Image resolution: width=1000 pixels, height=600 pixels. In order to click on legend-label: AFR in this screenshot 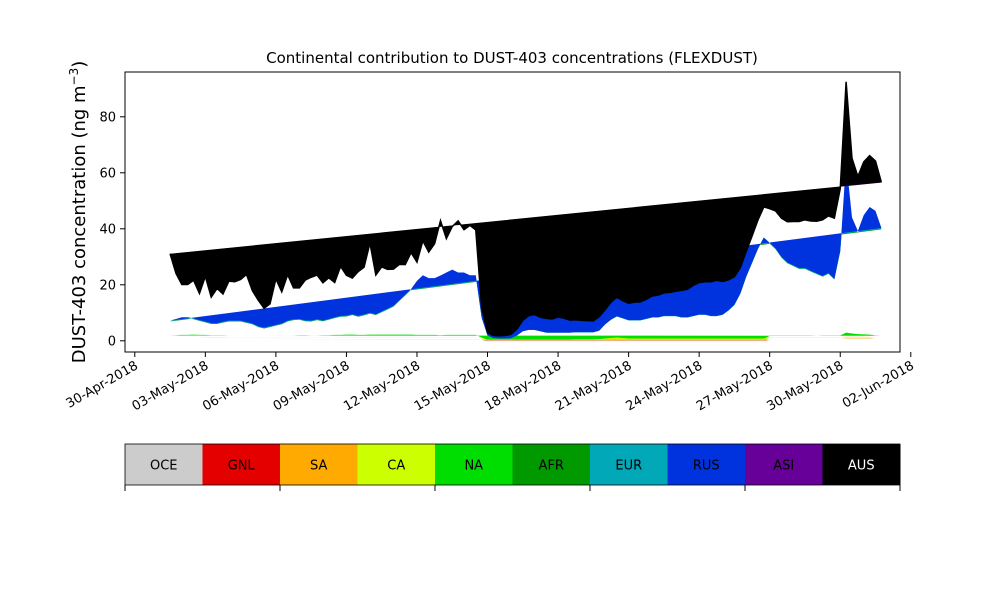, I will do `click(551, 466)`.